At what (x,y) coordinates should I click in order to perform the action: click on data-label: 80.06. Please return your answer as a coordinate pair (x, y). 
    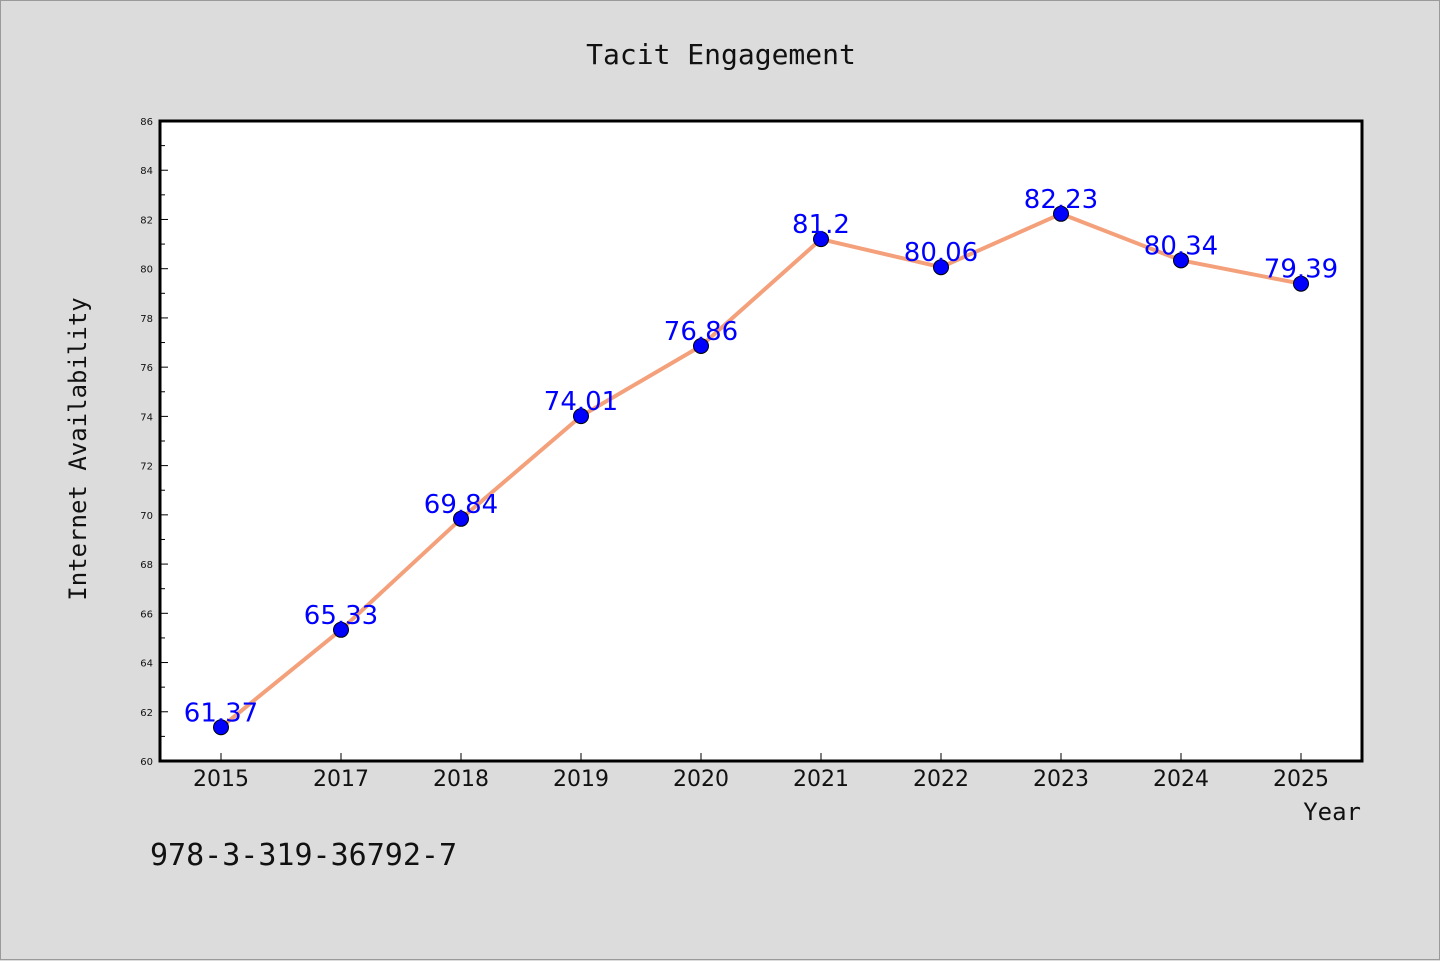
    Looking at the image, I should click on (941, 253).